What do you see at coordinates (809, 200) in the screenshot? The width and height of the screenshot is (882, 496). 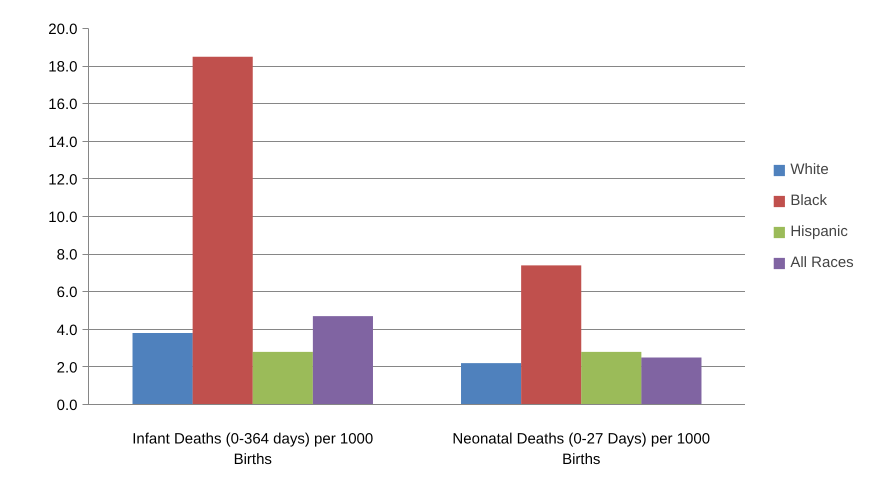 I see `legend-label: Black` at bounding box center [809, 200].